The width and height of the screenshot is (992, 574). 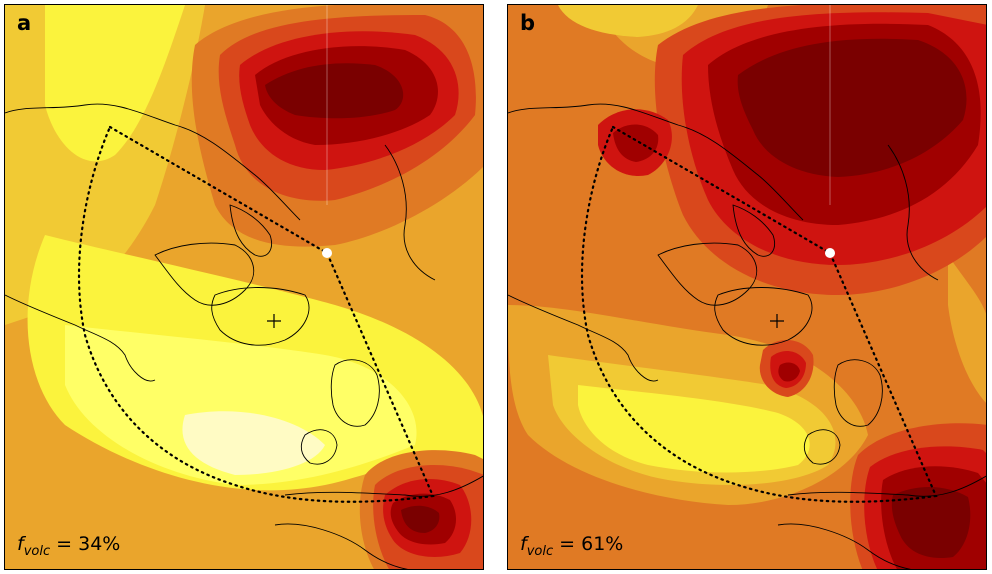 I want to click on panel-label: a, so click(x=24, y=23).